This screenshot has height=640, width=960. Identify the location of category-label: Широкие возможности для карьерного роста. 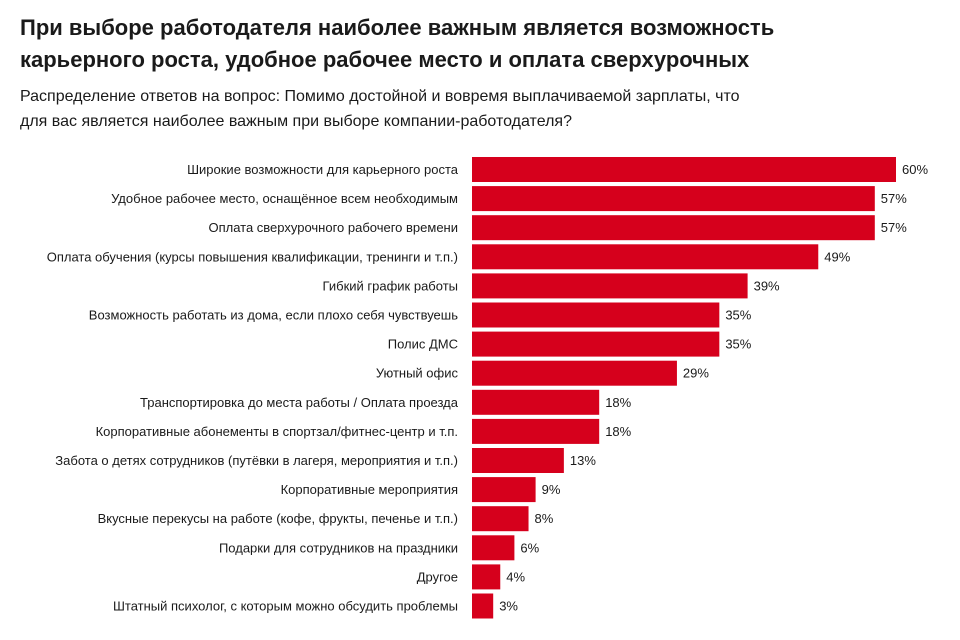
(323, 169).